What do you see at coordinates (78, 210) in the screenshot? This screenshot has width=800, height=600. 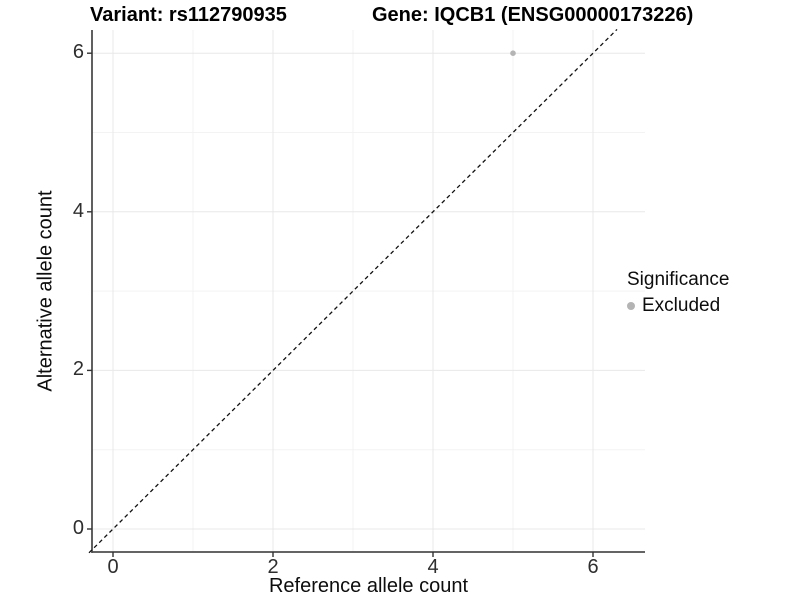 I see `y-axis-tick-label: 4` at bounding box center [78, 210].